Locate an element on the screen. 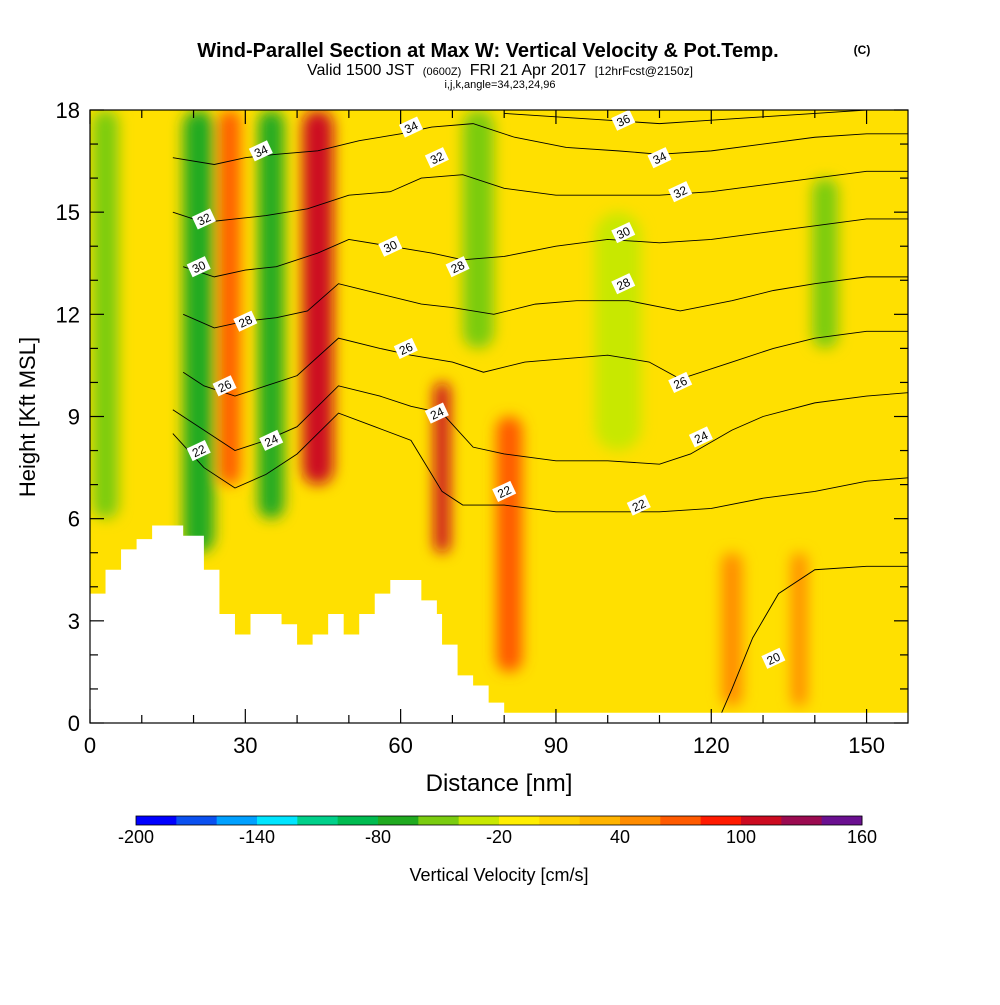 Image resolution: width=1000 pixels, height=1005 pixels. y-tick-label: 0 is located at coordinates (74, 723).